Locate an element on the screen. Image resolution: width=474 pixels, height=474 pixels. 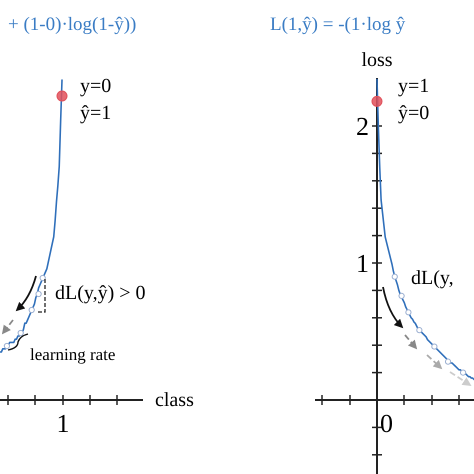
text: y=0 is located at coordinates (96, 86).